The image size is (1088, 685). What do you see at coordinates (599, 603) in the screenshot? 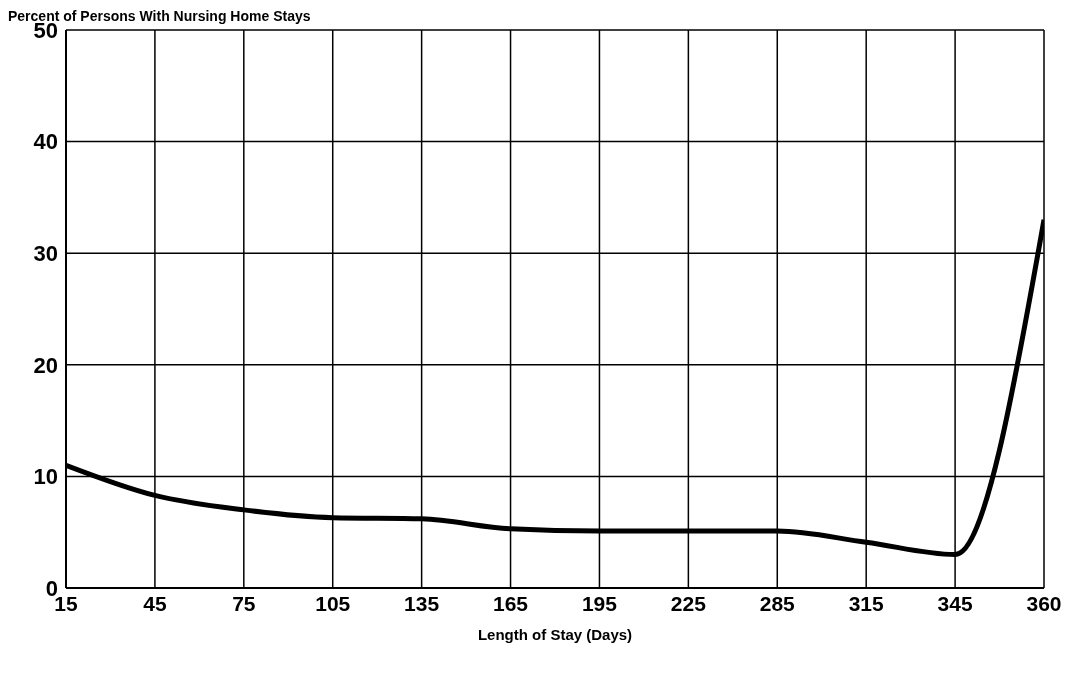
I see `x-tick-label: 195` at bounding box center [599, 603].